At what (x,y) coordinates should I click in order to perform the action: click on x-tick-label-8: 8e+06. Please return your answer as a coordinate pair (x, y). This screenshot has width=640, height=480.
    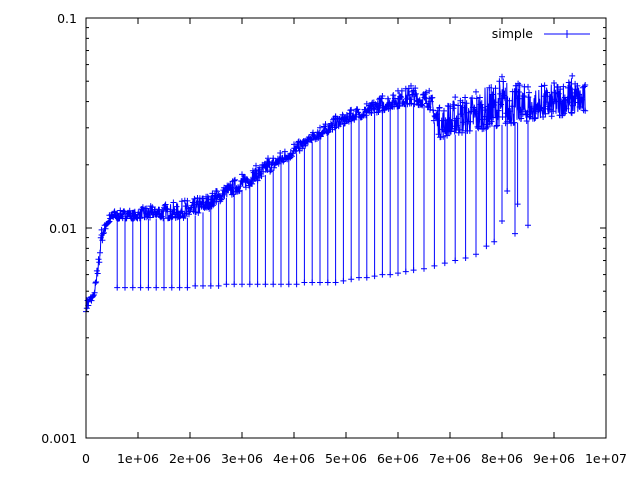
    Looking at the image, I should click on (502, 458).